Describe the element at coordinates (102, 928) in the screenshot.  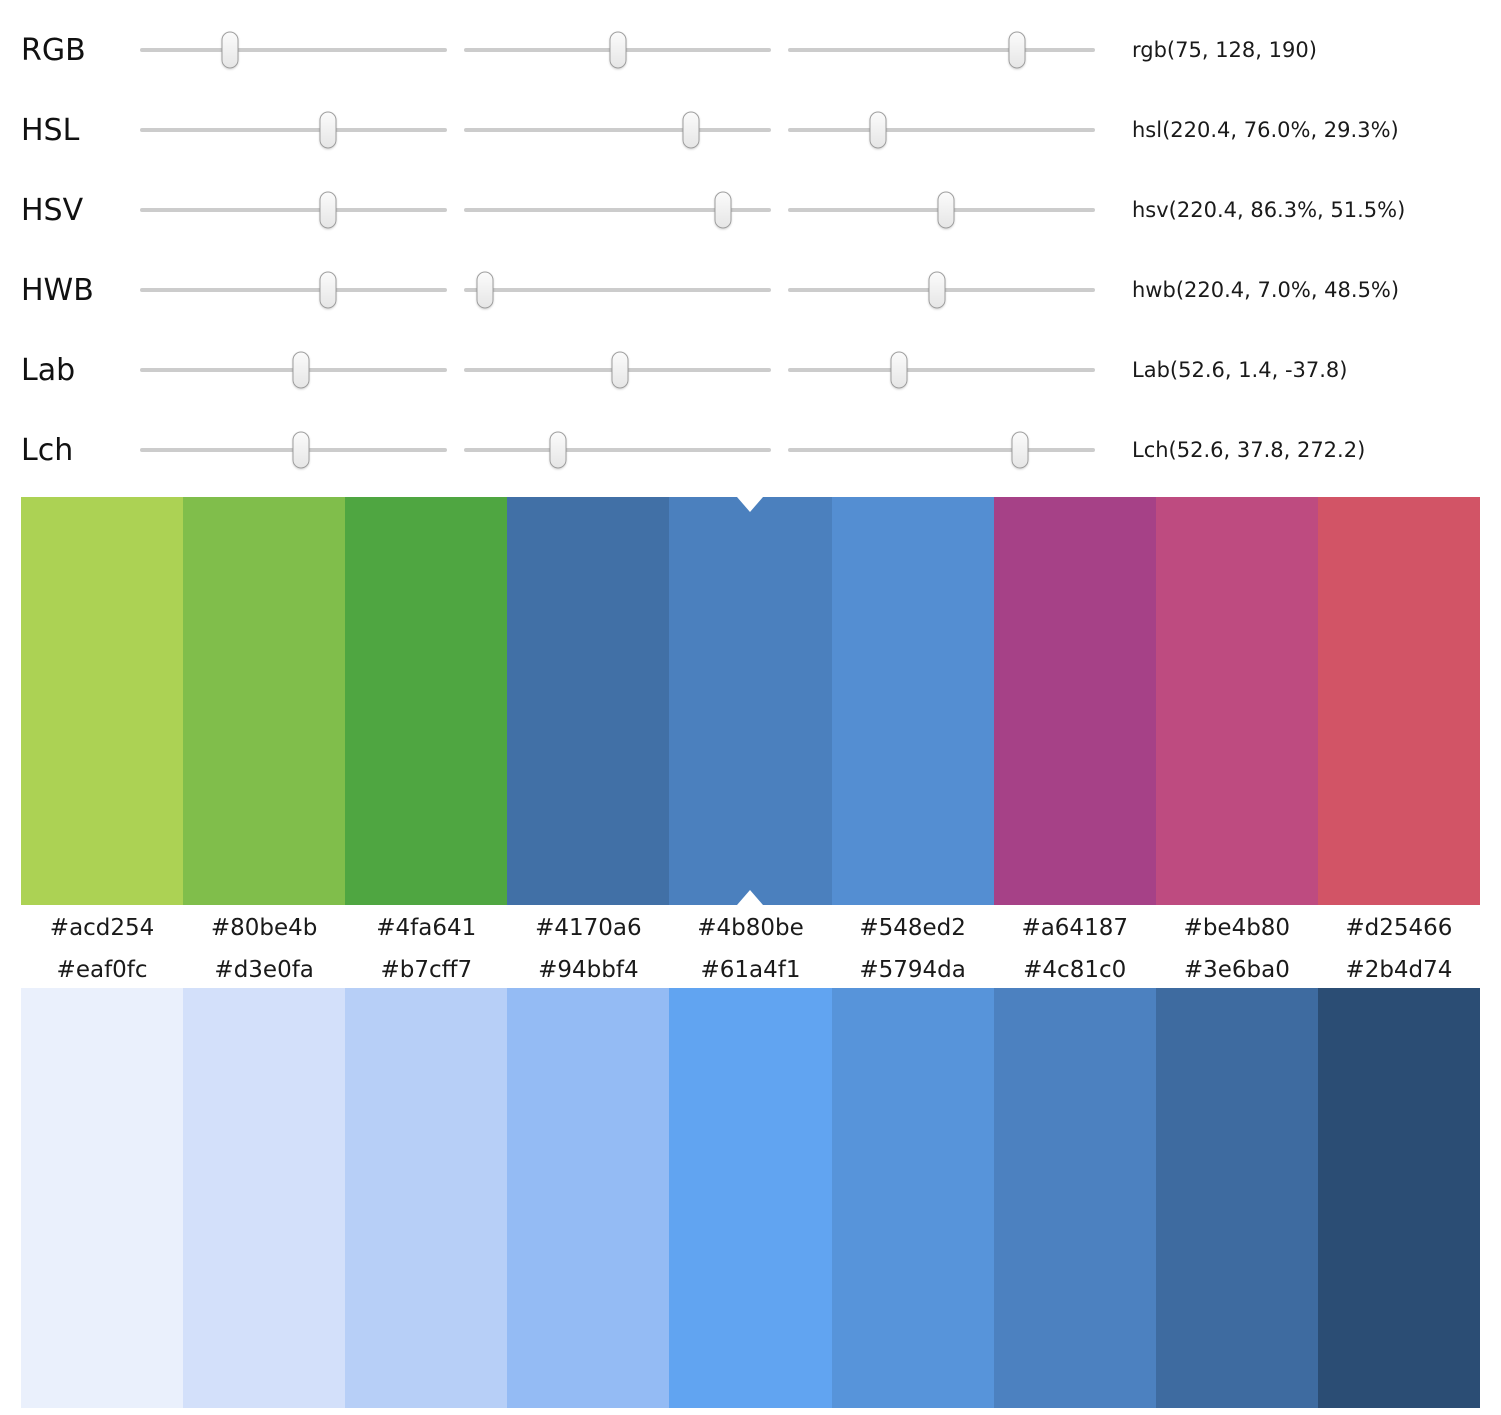
I see `hex-label: #acd254` at that location.